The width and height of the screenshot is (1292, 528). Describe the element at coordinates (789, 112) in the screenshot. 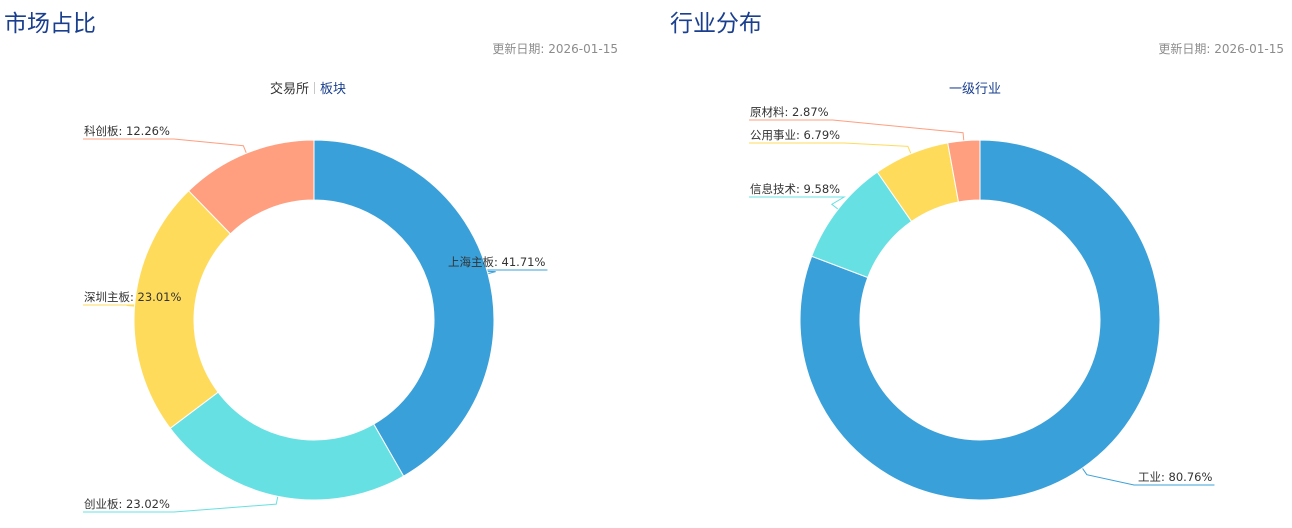

I see `slice-label-industry-3: 原材料: 2.87%` at that location.